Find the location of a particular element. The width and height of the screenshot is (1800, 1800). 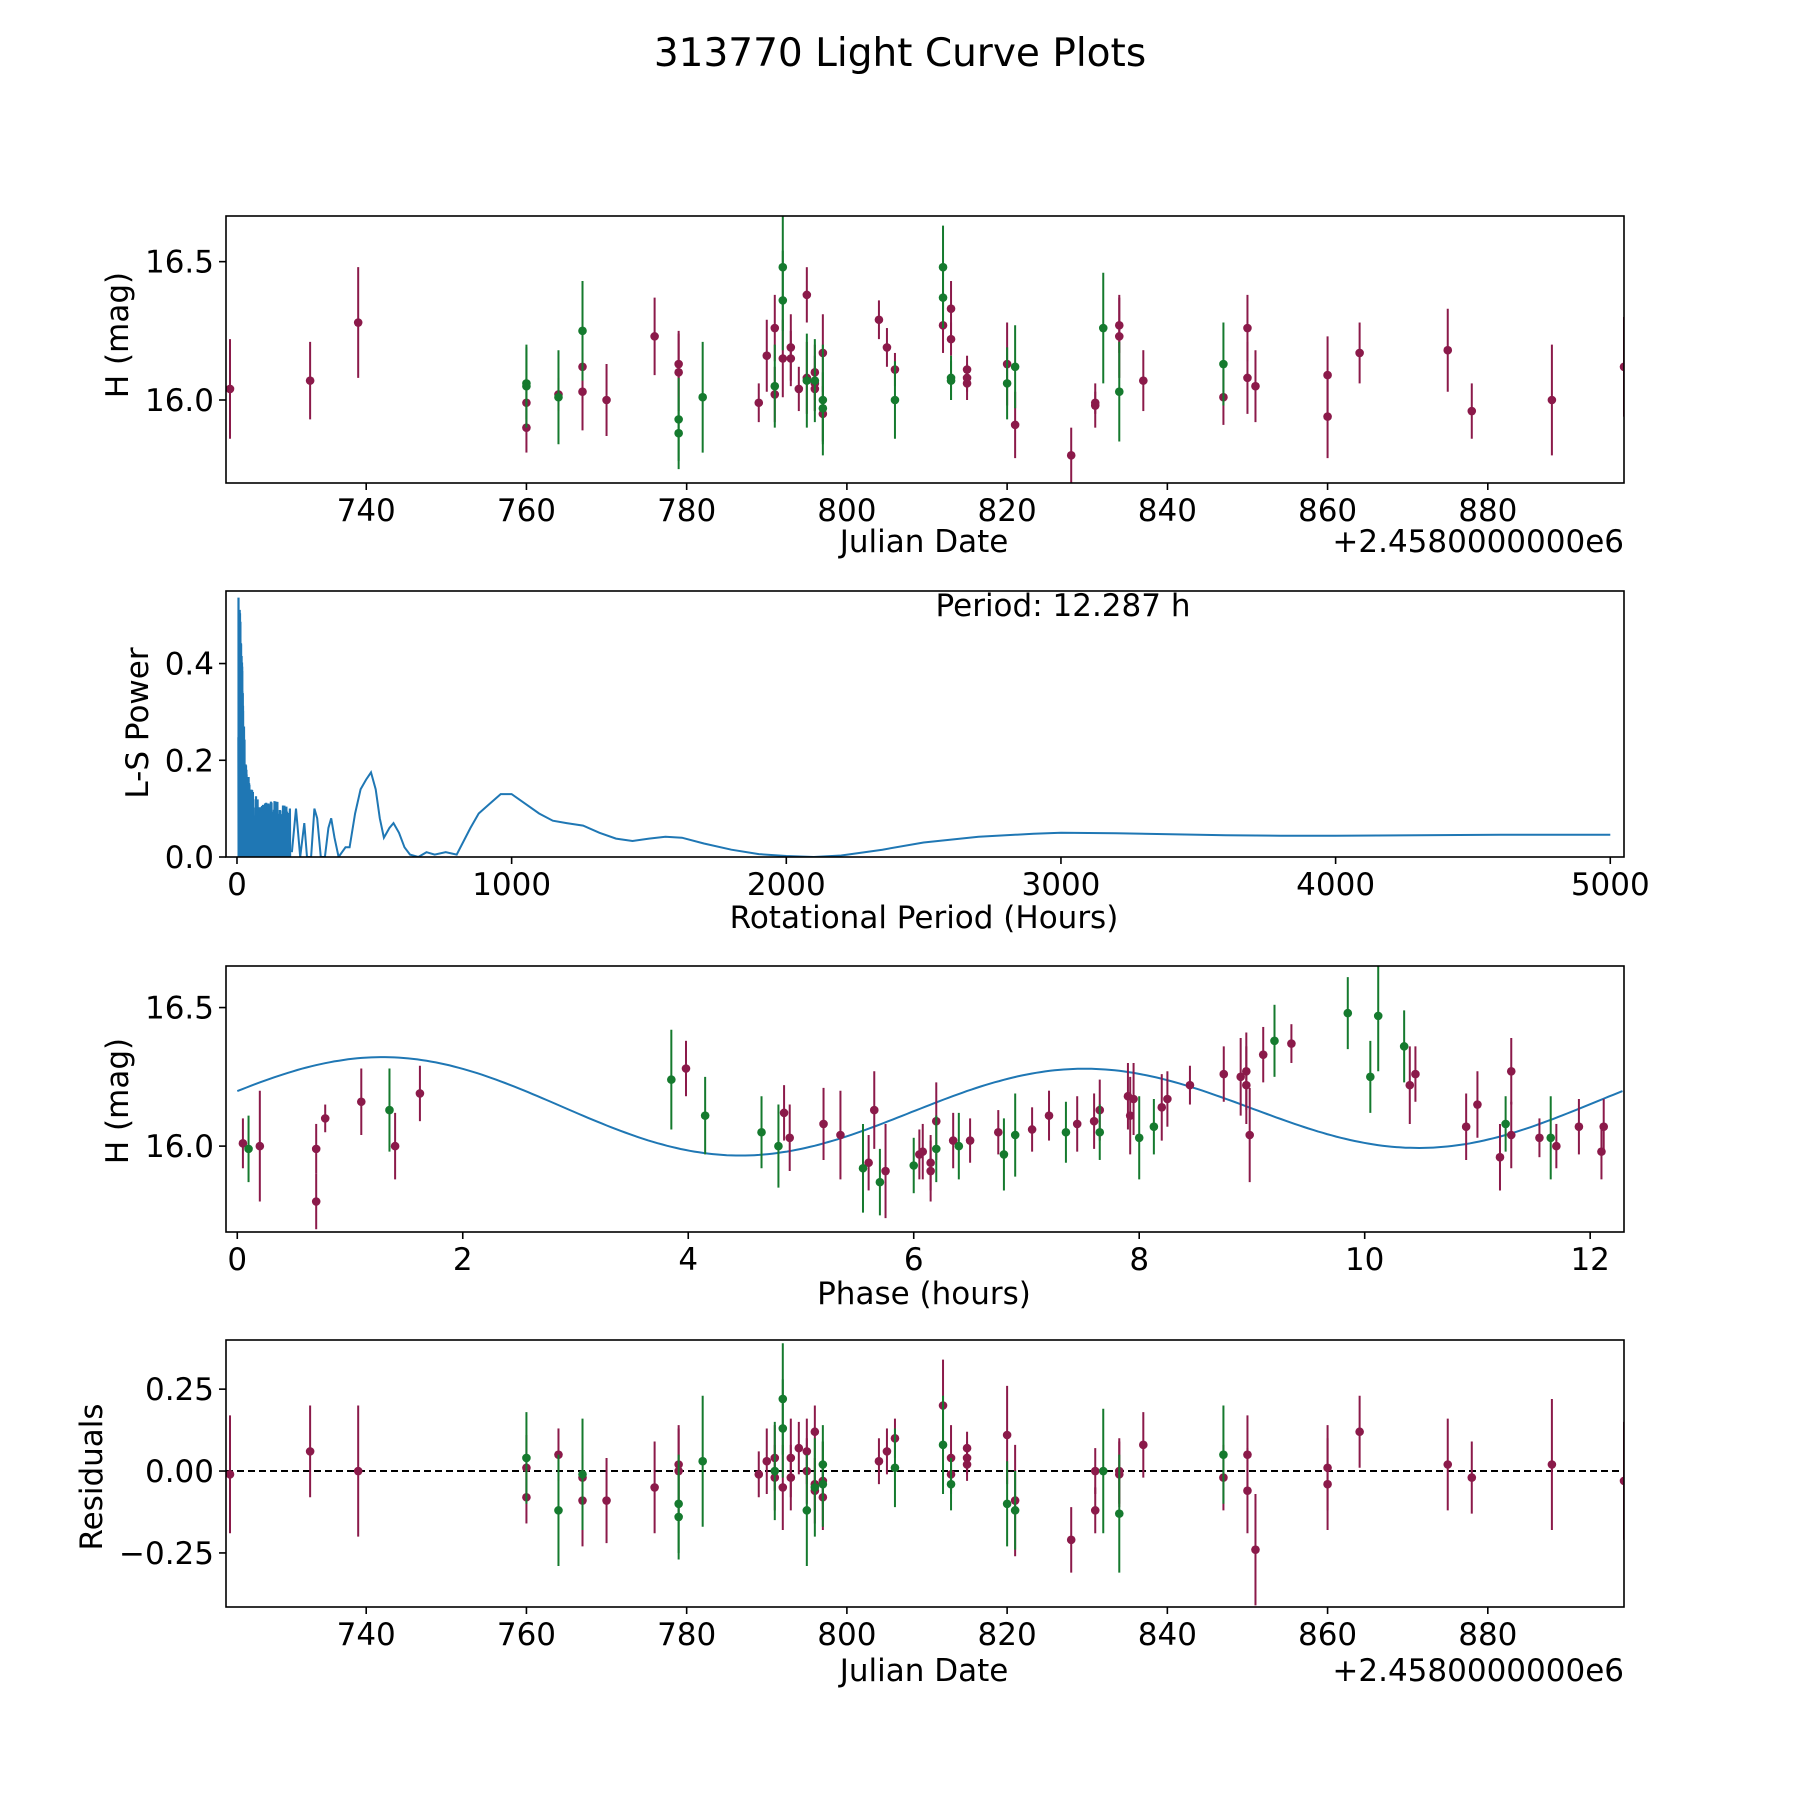

phased-xtick-label: 10 is located at coordinates (1364, 1260).